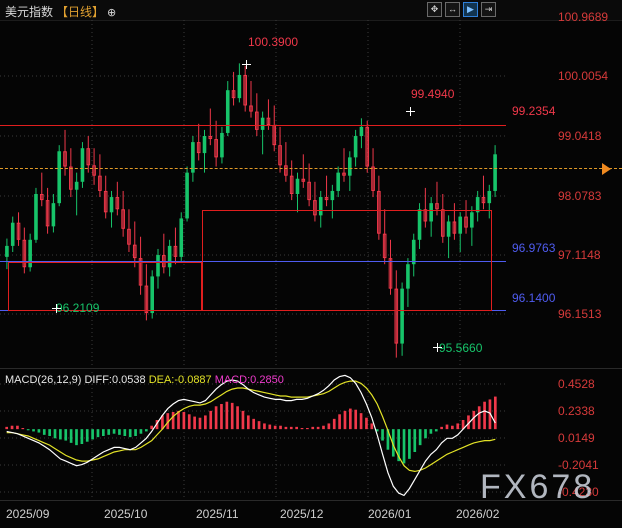  Describe the element at coordinates (583, 17) in the screenshot. I see `axis-tick-label: 100.9689` at that location.